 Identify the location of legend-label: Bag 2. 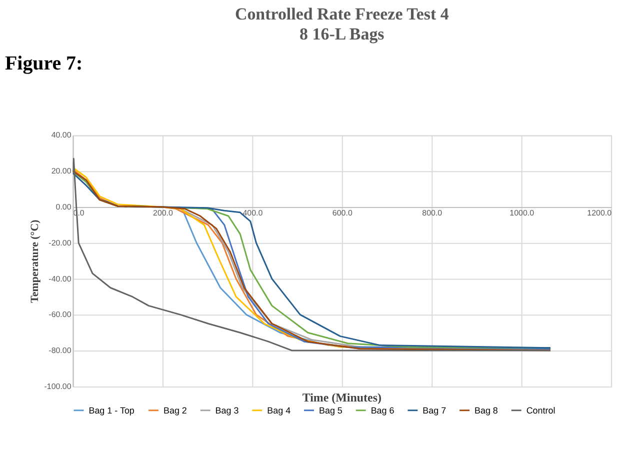
(175, 410).